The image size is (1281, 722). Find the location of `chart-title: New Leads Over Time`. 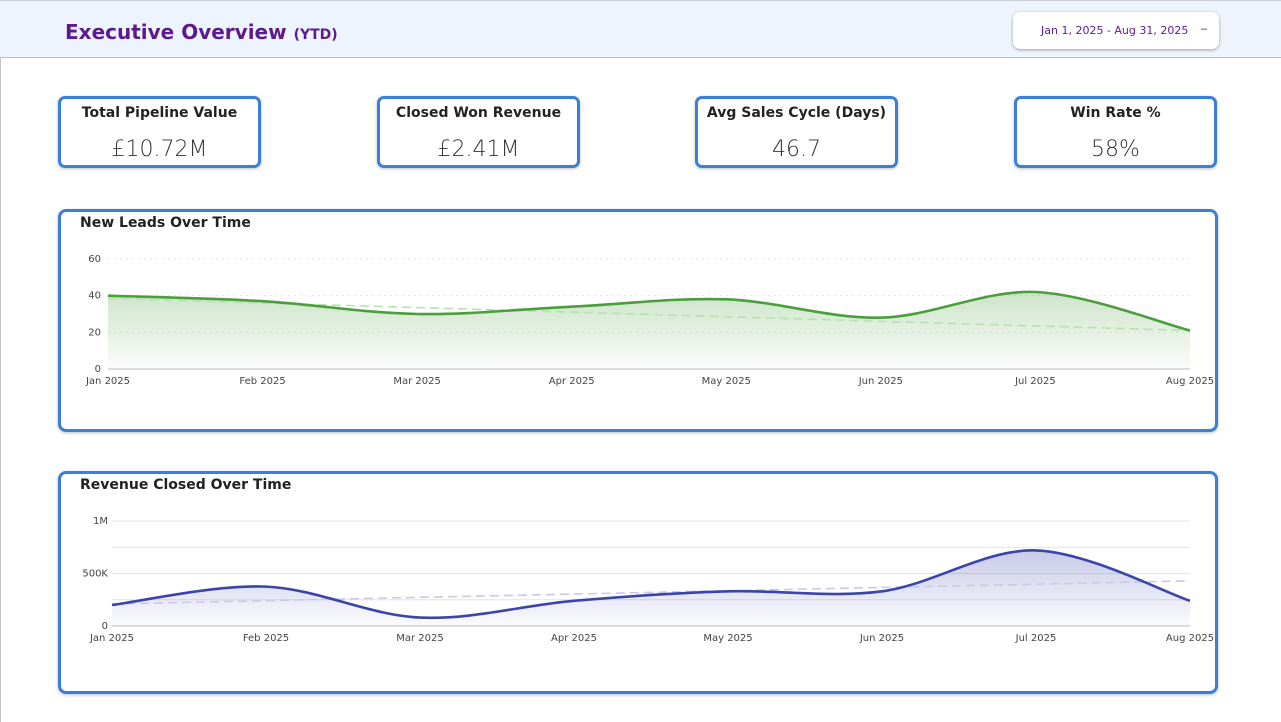

chart-title: New Leads Over Time is located at coordinates (165, 223).